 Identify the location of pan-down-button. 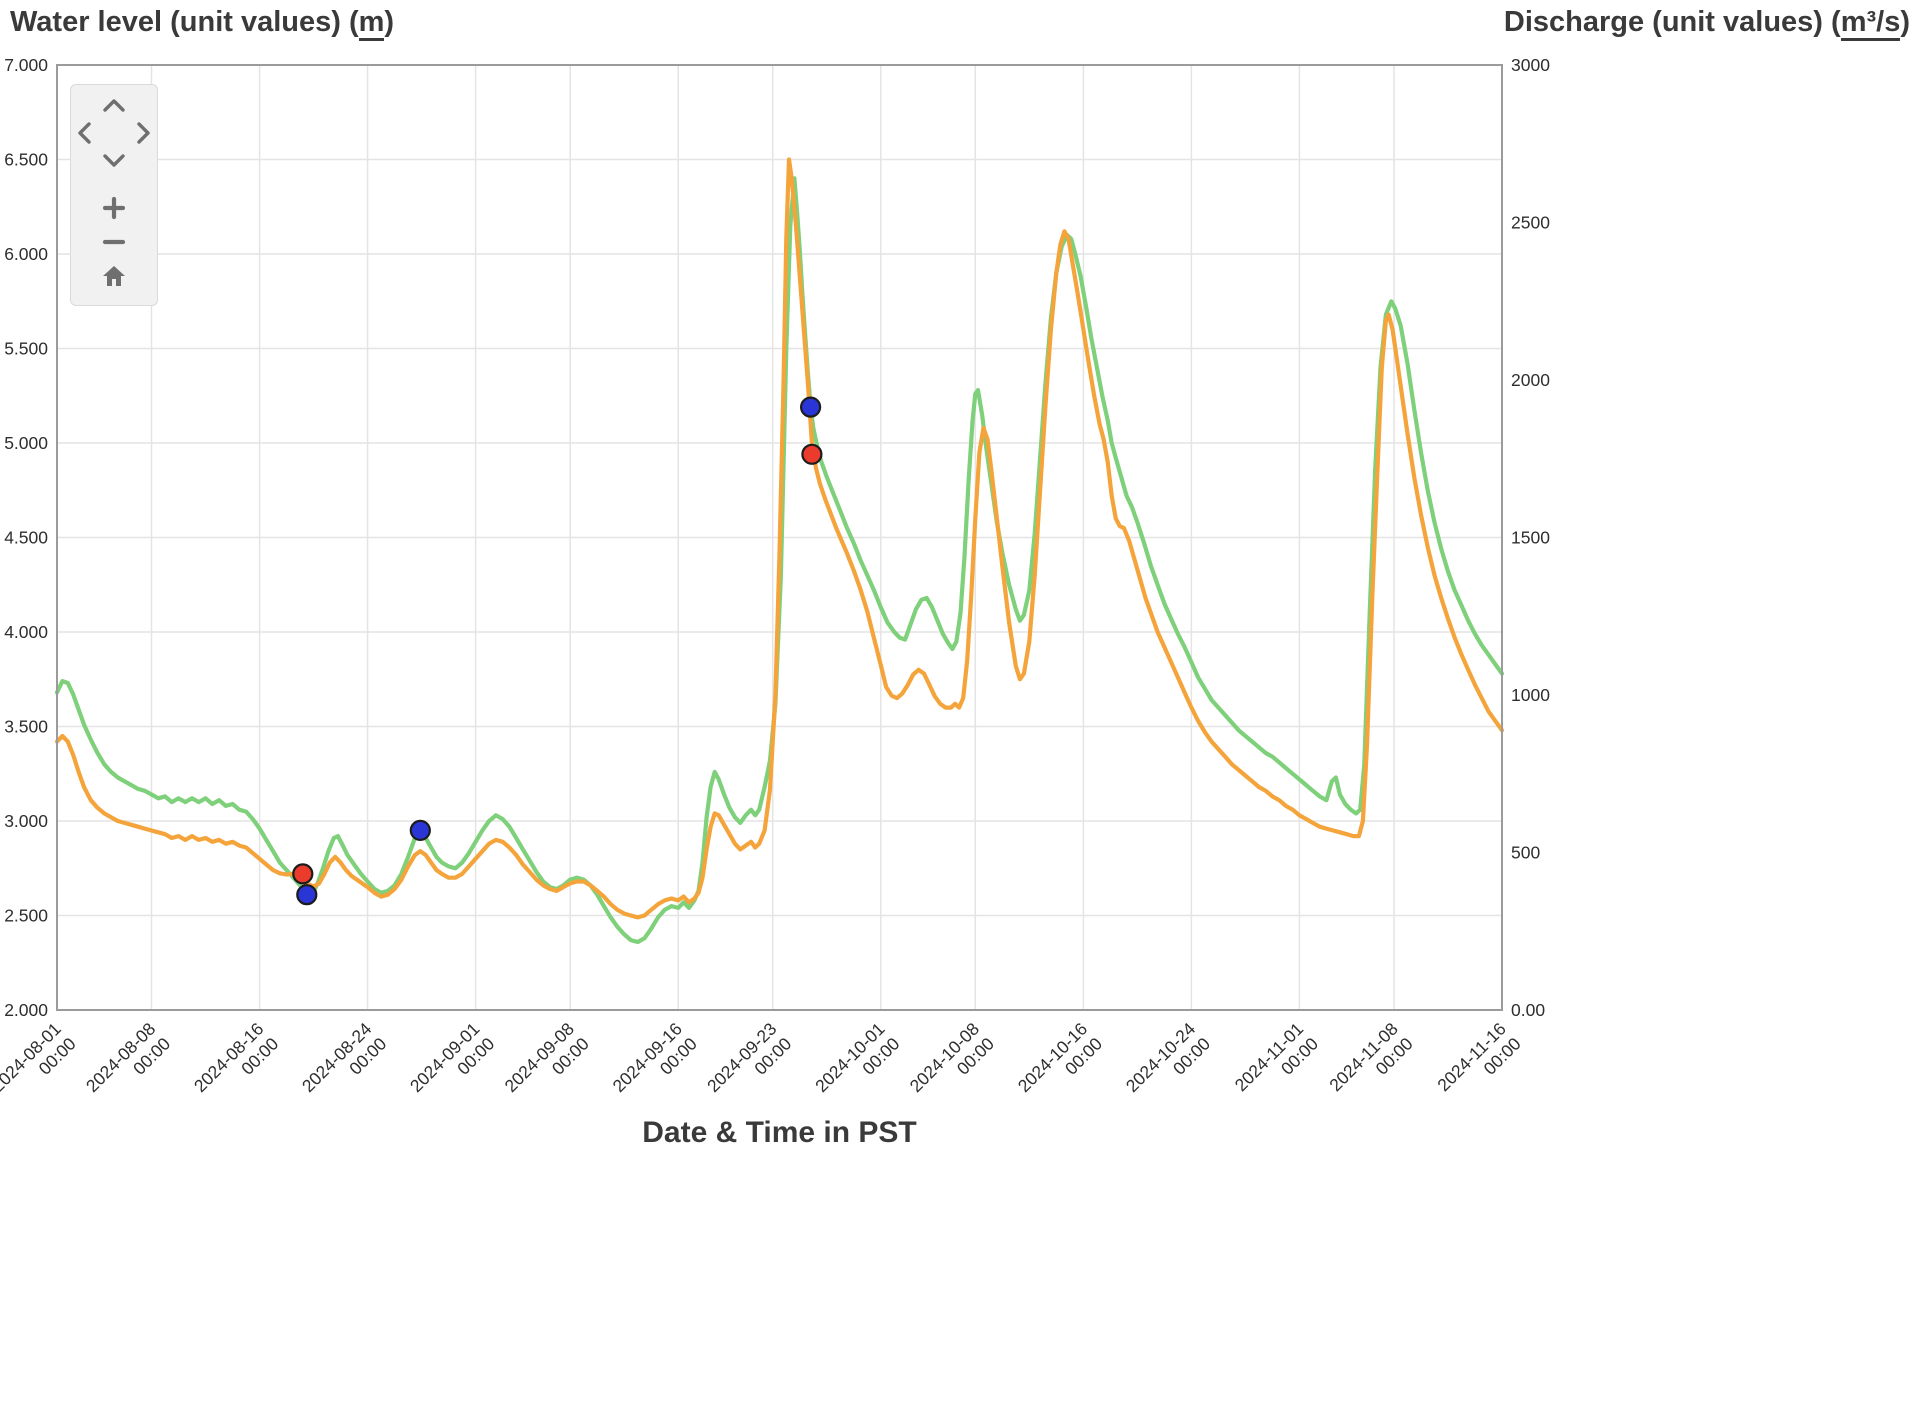
(114, 160).